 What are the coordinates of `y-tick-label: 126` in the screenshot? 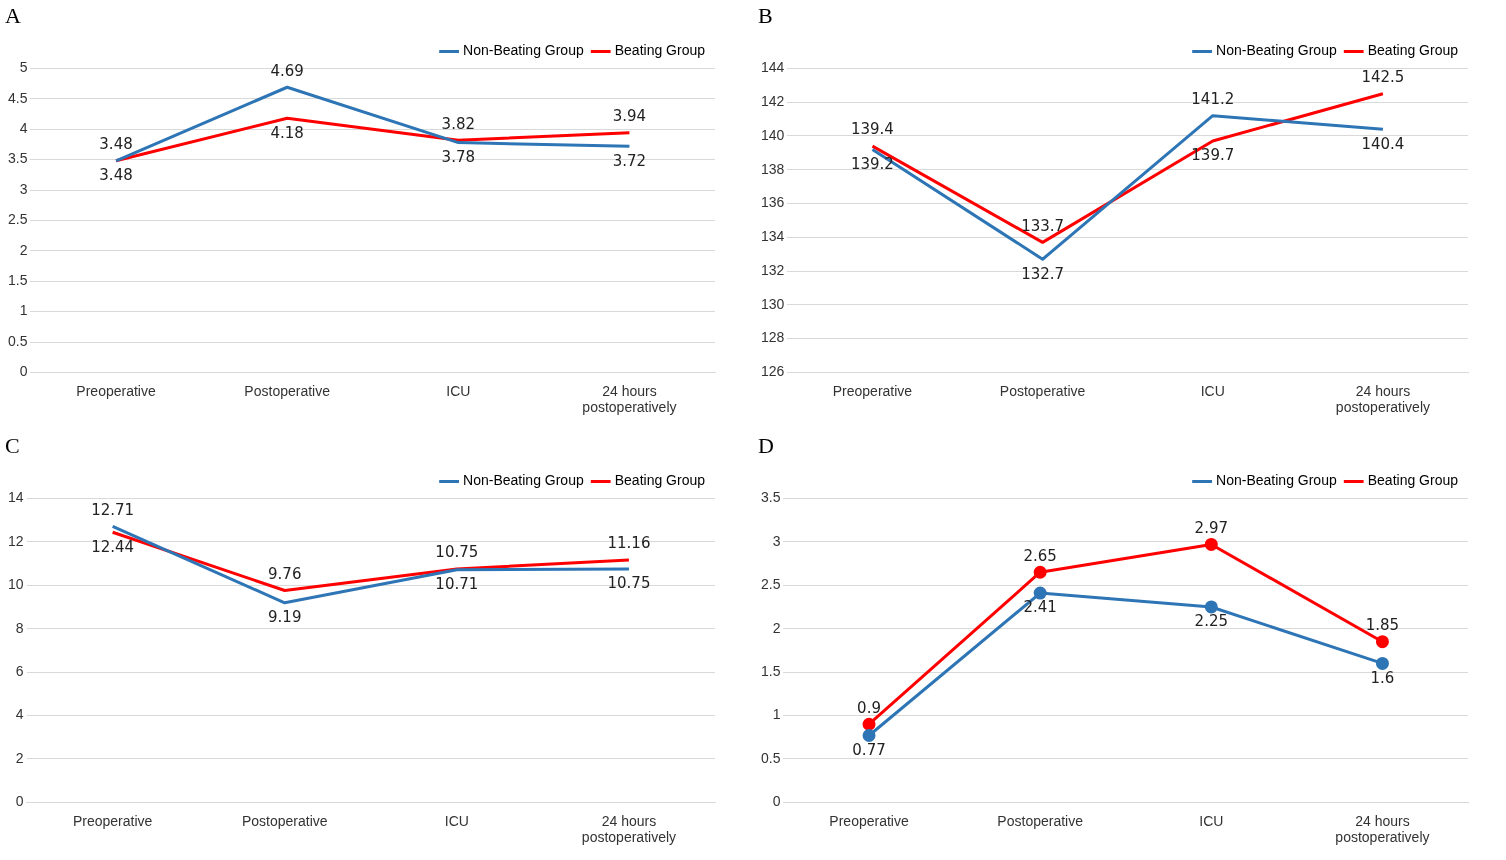 It's located at (773, 371).